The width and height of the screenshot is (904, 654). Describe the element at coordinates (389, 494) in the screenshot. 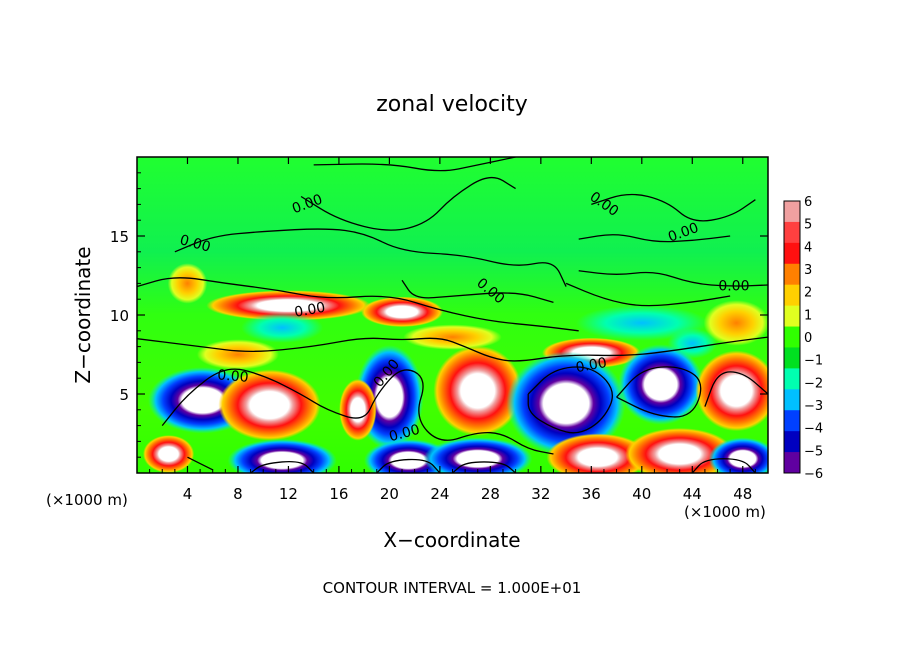

I see `x-tick-label: 20` at that location.